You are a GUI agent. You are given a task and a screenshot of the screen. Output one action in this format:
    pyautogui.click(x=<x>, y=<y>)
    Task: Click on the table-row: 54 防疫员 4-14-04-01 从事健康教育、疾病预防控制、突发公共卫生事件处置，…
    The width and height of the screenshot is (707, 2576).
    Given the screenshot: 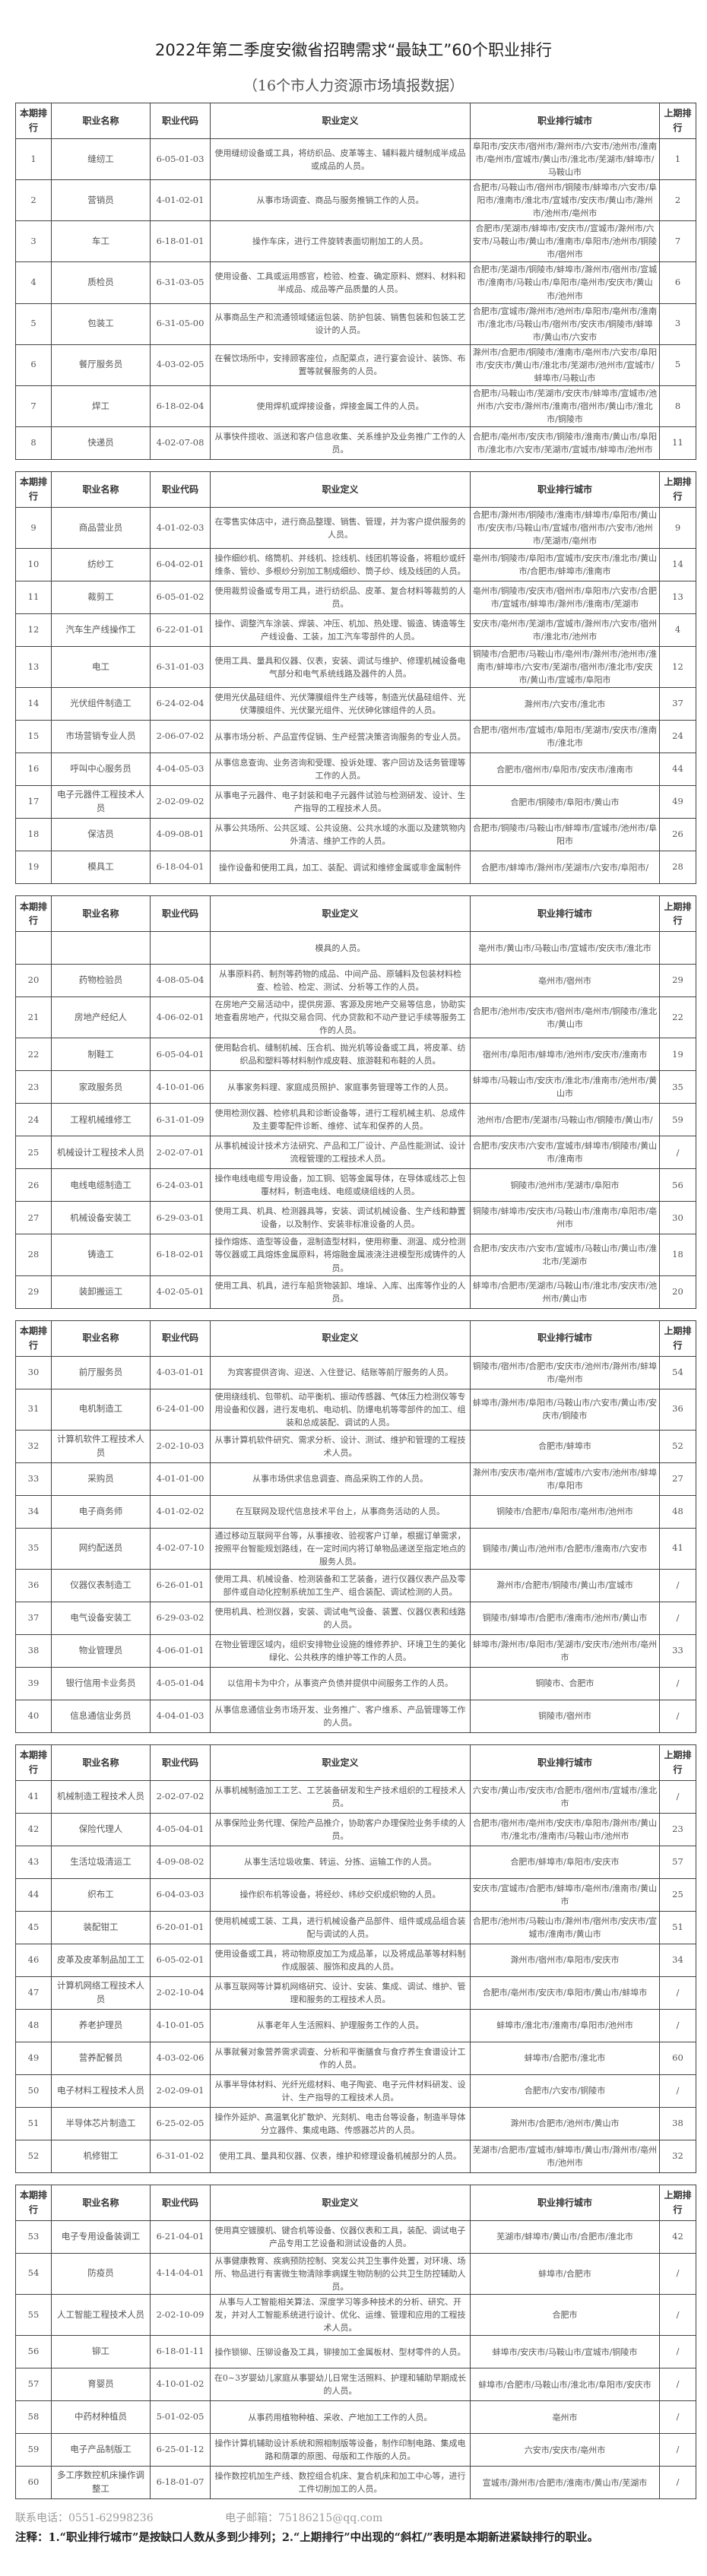 What is the action you would take?
    pyautogui.click(x=355, y=2273)
    